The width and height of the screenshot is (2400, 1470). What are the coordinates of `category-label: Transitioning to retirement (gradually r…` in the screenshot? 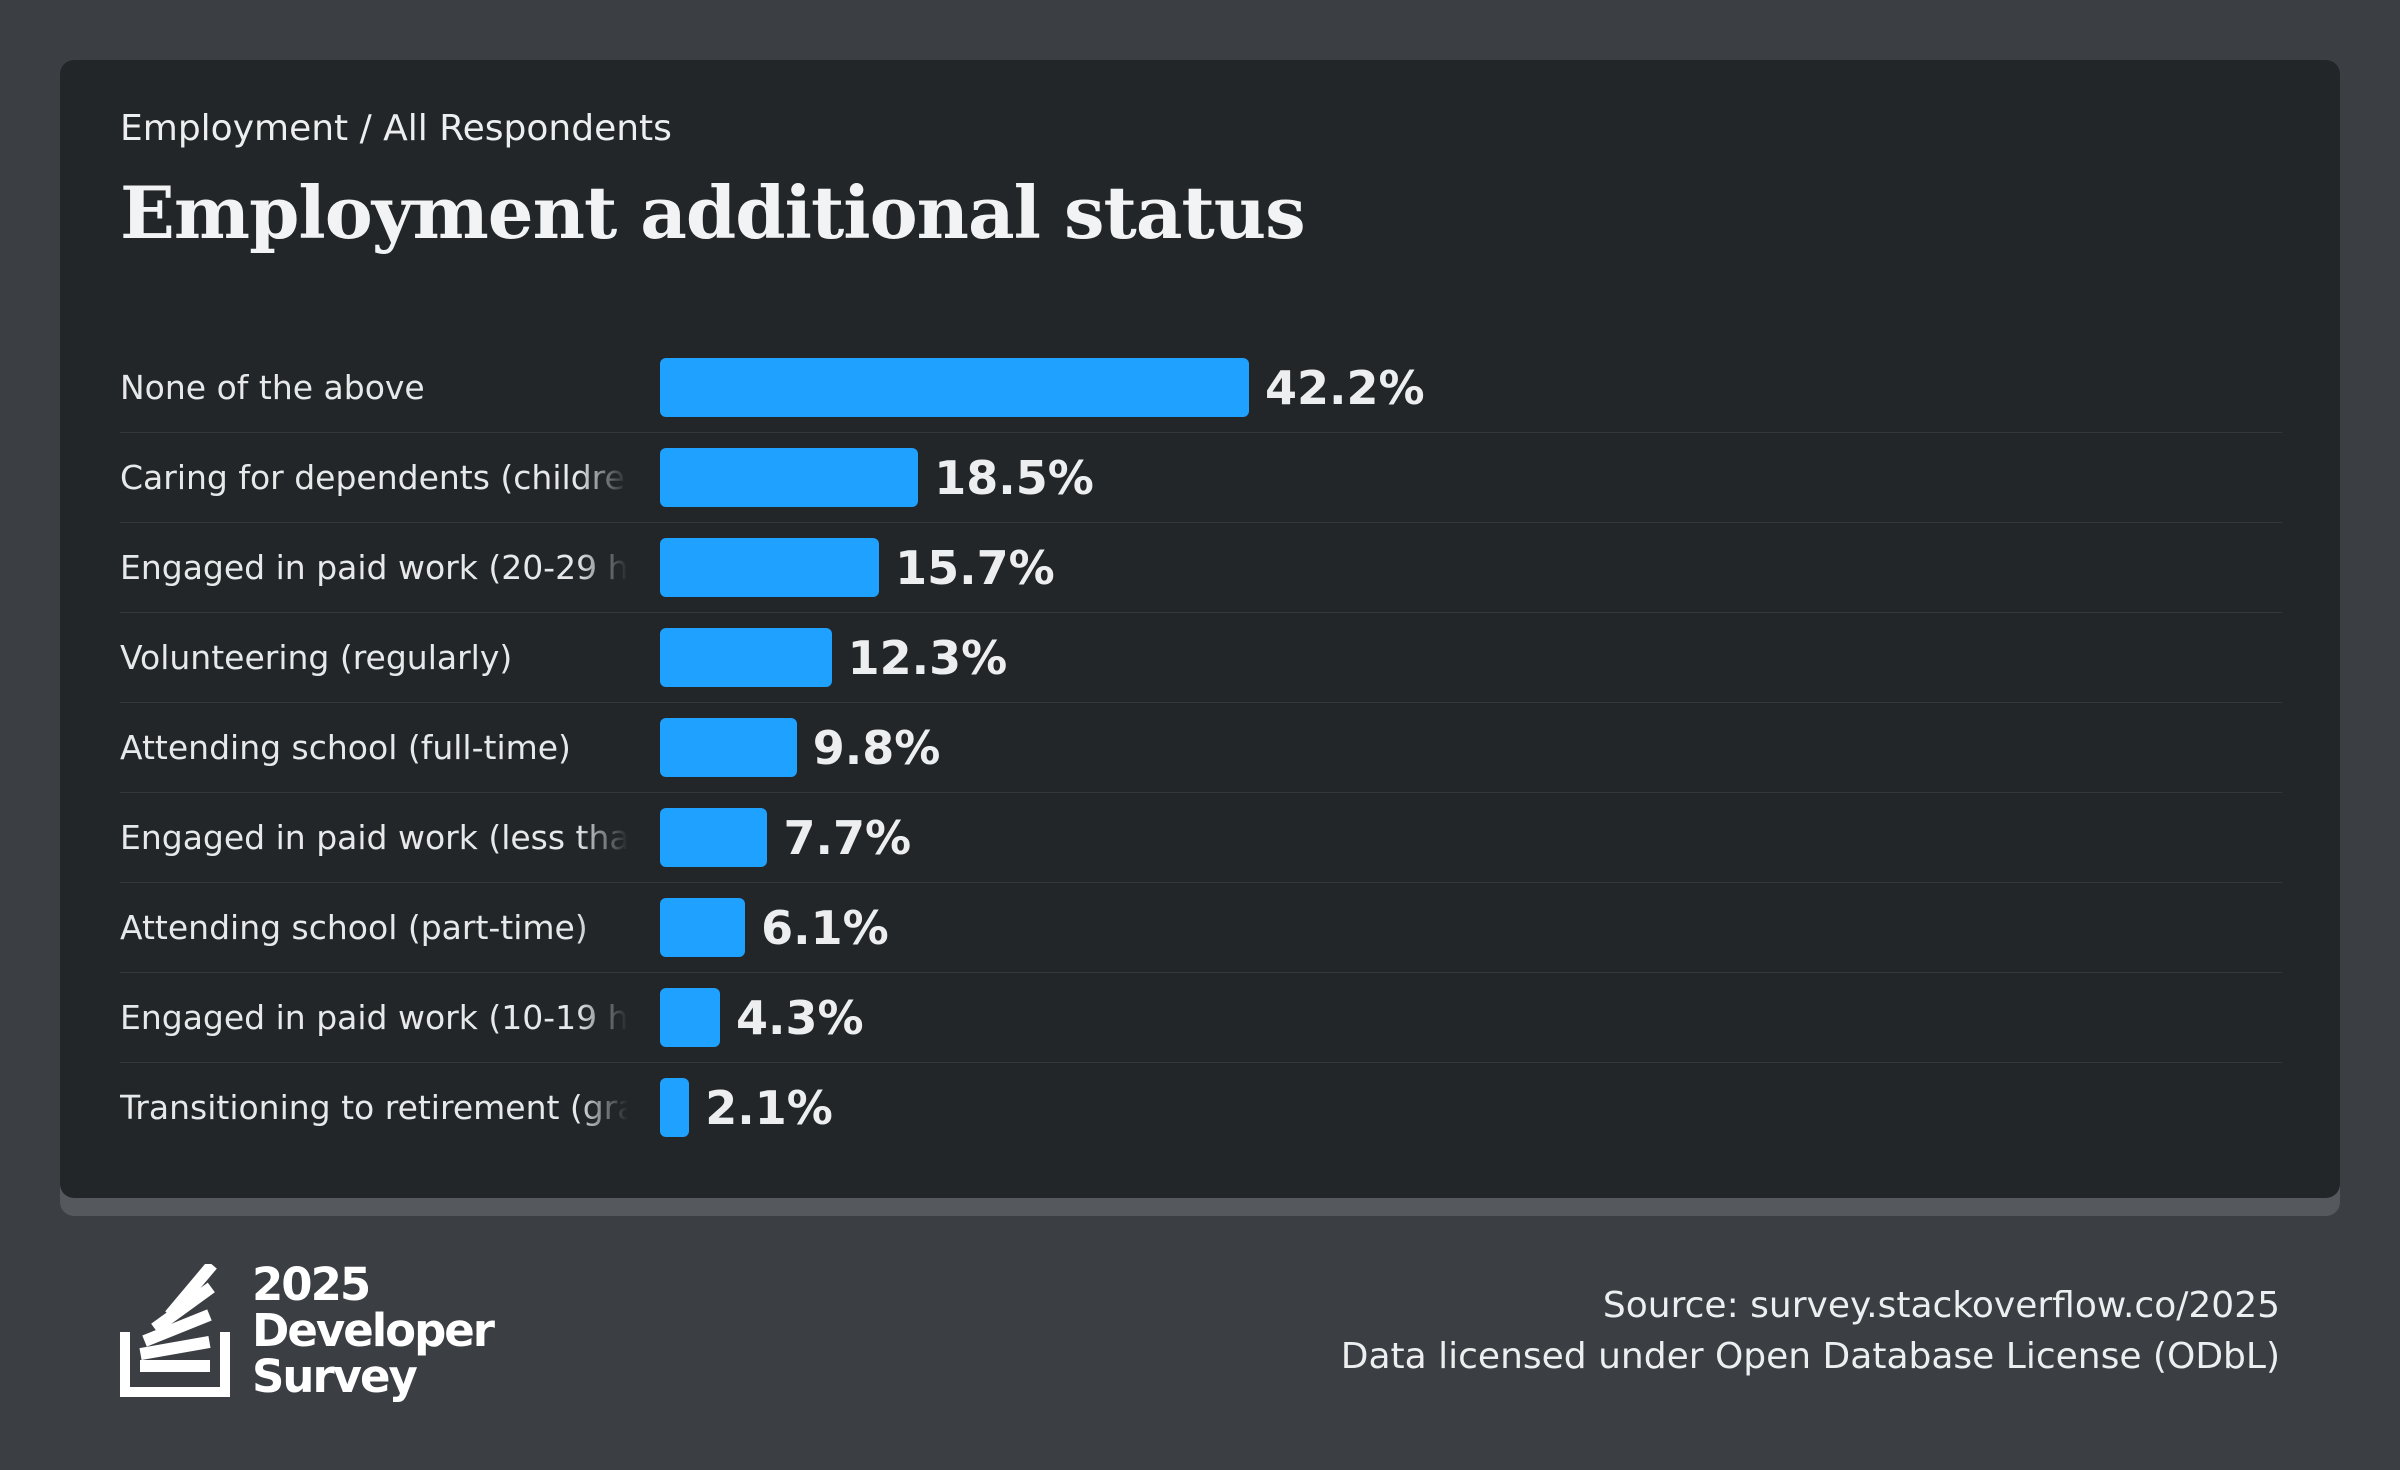 It's located at (374, 1107).